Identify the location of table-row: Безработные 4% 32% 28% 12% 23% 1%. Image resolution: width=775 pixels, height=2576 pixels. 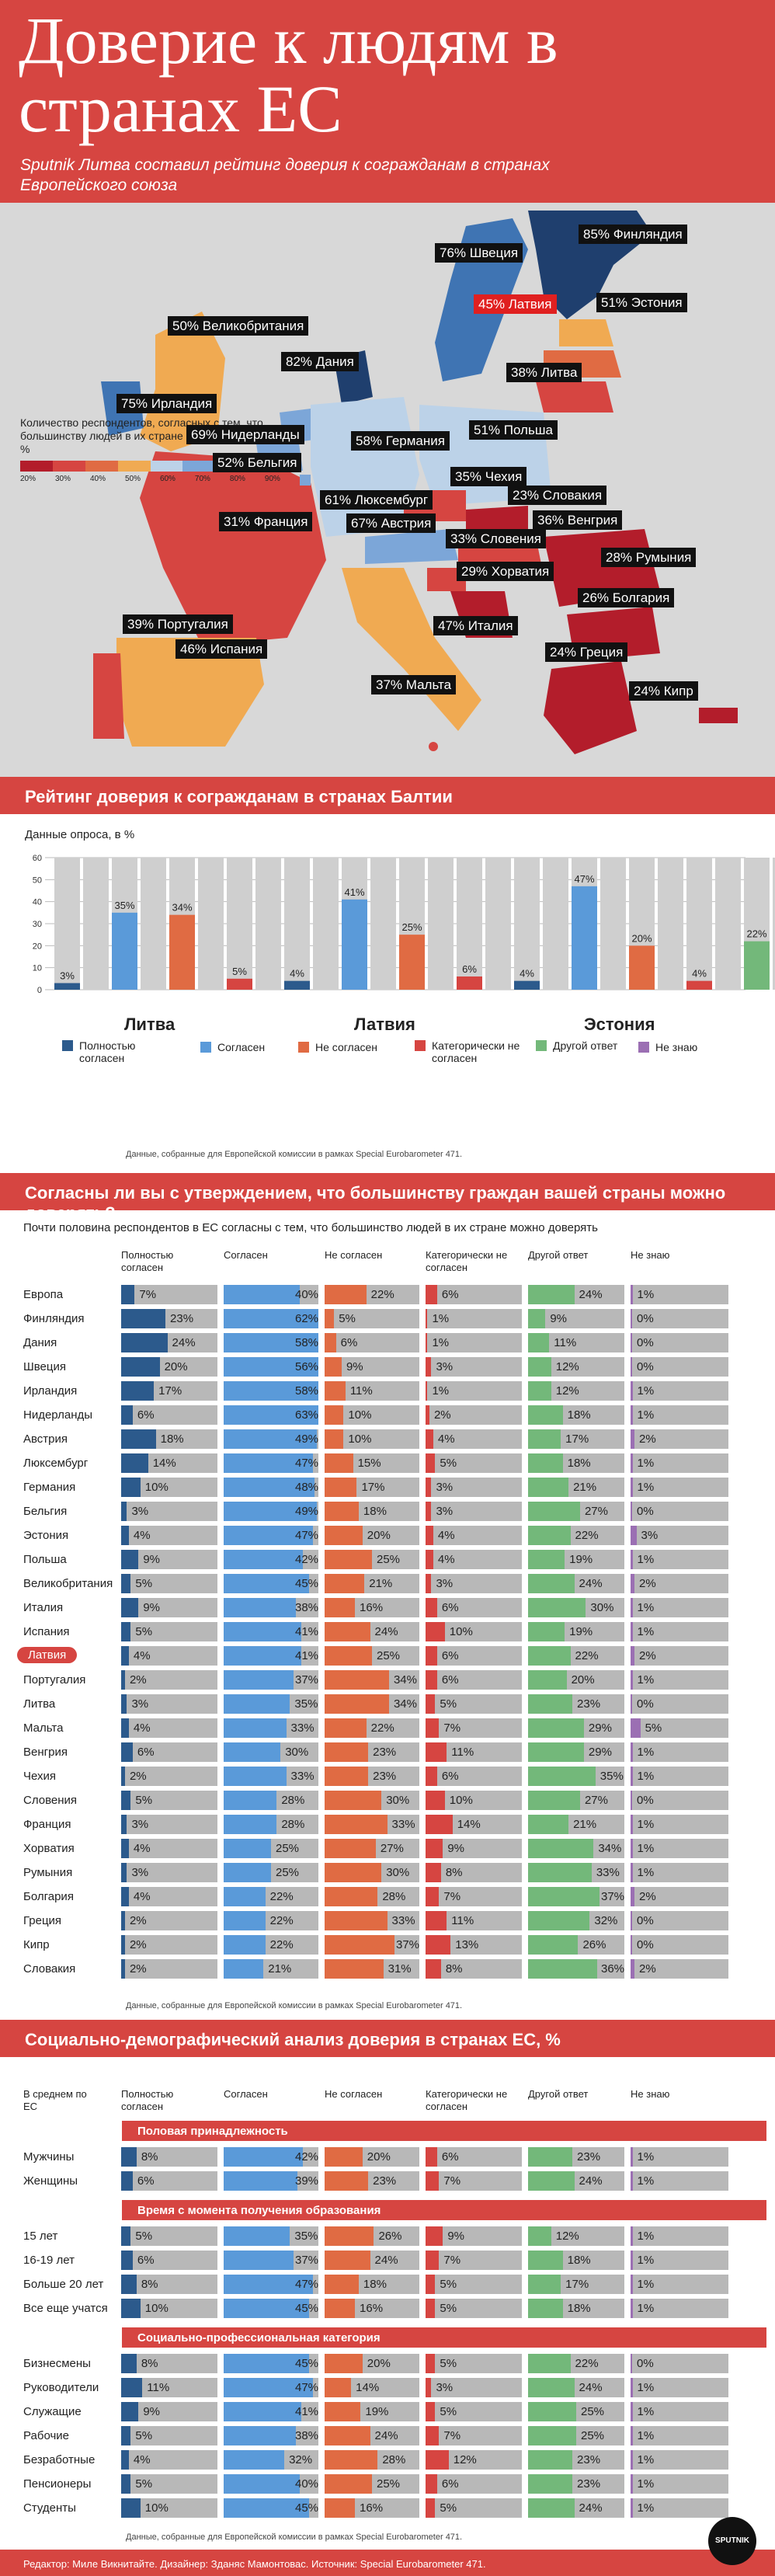
(388, 2460).